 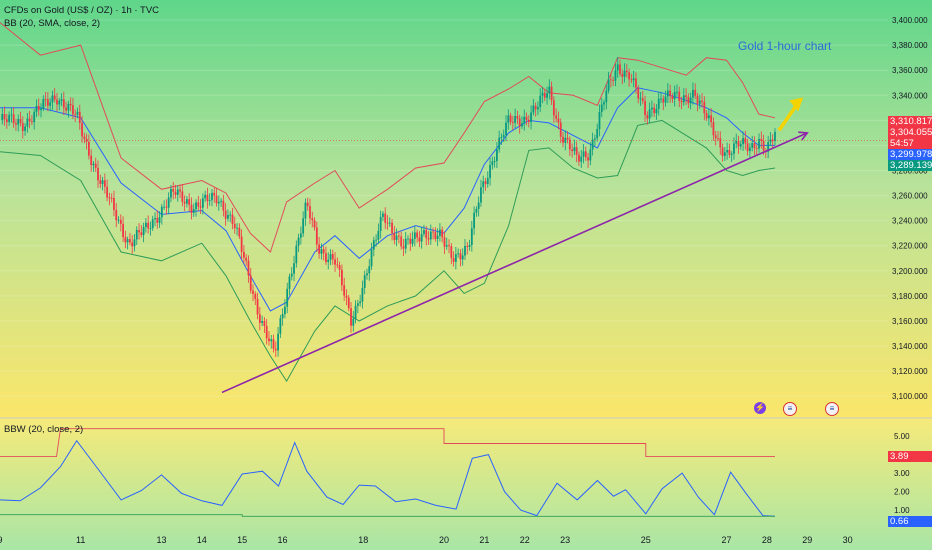 What do you see at coordinates (910, 271) in the screenshot?
I see `price-axis-label: 3,200.000` at bounding box center [910, 271].